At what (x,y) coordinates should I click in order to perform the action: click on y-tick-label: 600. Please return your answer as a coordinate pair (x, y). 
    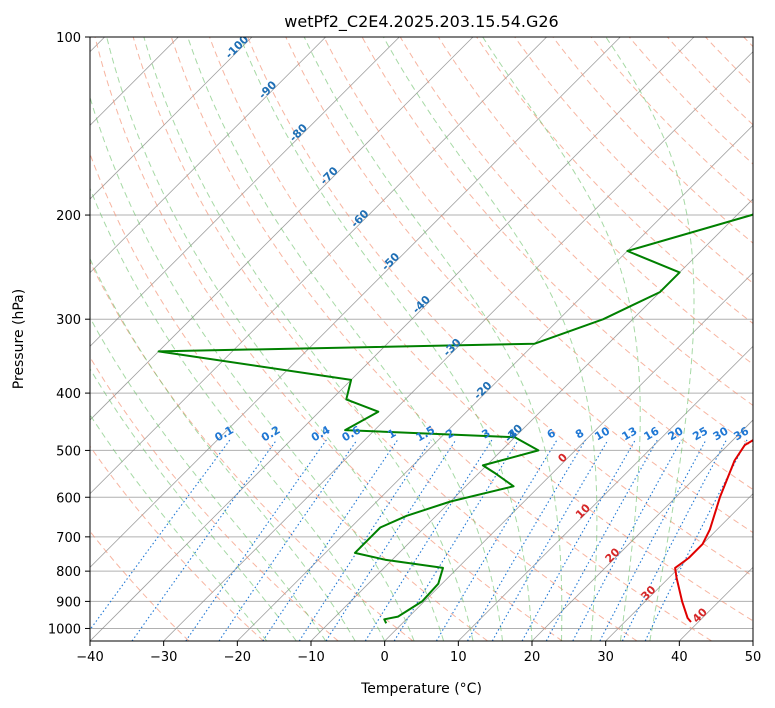
    Looking at the image, I should click on (68, 498).